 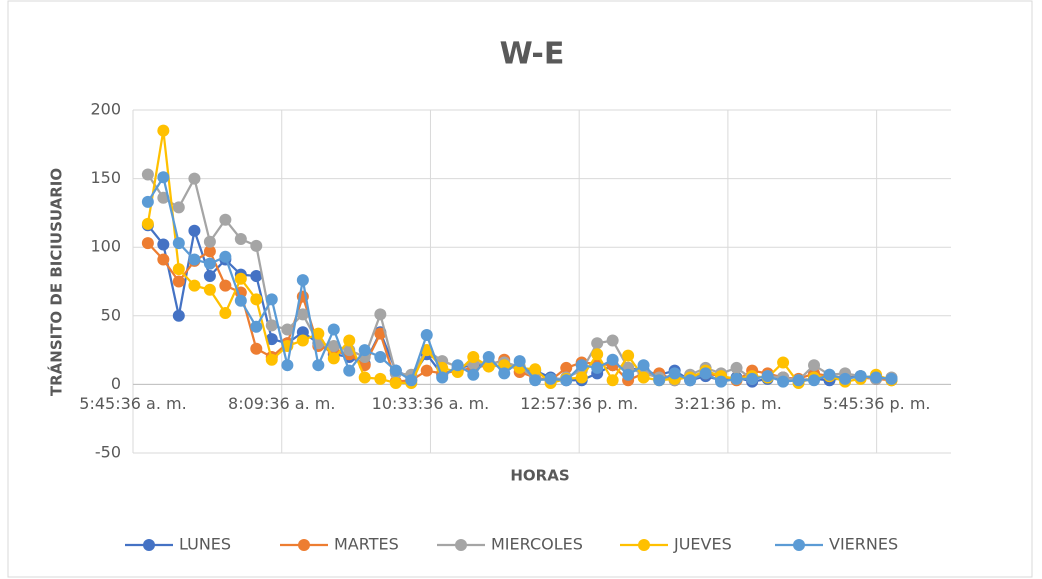 What do you see at coordinates (105, 246) in the screenshot?
I see `y-tick-label: 100` at bounding box center [105, 246].